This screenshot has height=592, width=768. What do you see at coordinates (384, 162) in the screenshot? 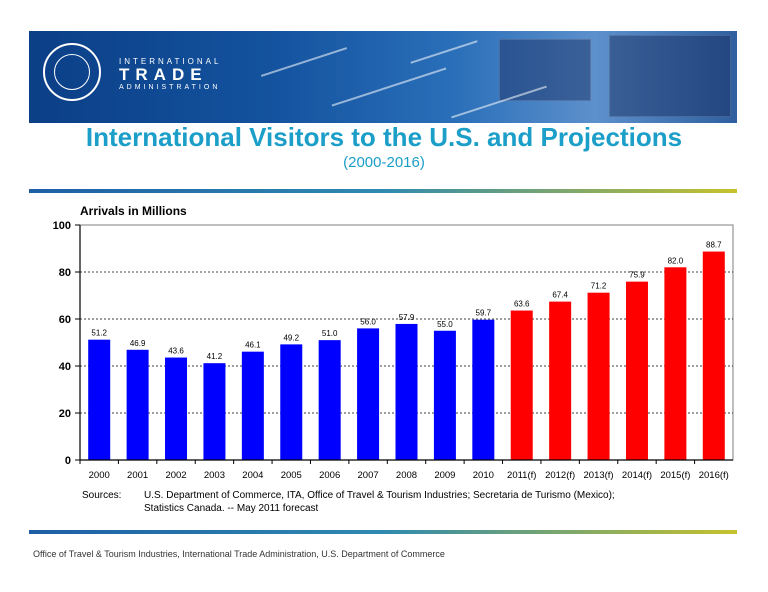
I see `page-subtitle: (2000-2016)` at bounding box center [384, 162].